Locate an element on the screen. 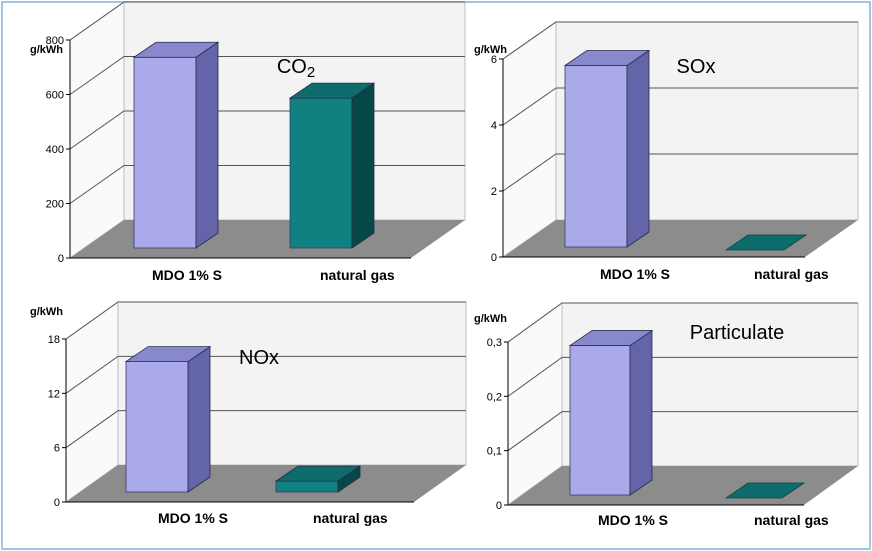 This screenshot has width=872, height=551. y-tick-label: 0,3 is located at coordinates (494, 343).